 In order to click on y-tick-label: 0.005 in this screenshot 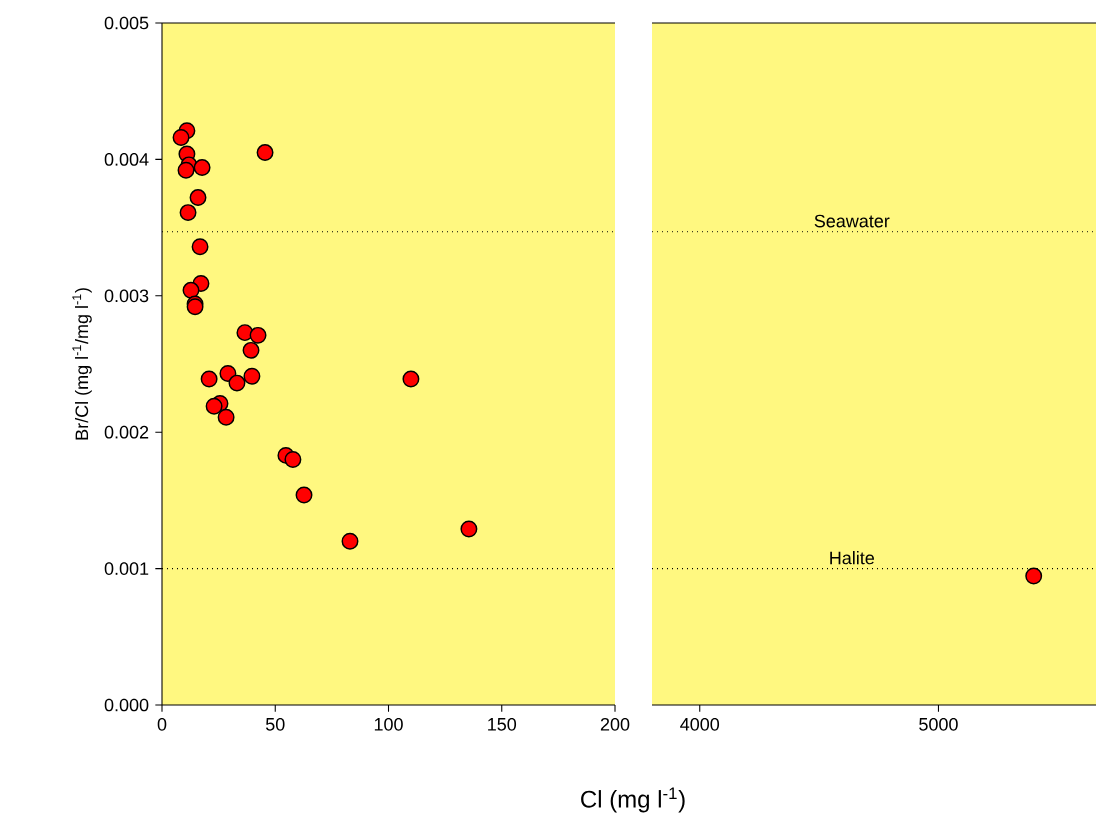, I will do `click(126, 23)`.